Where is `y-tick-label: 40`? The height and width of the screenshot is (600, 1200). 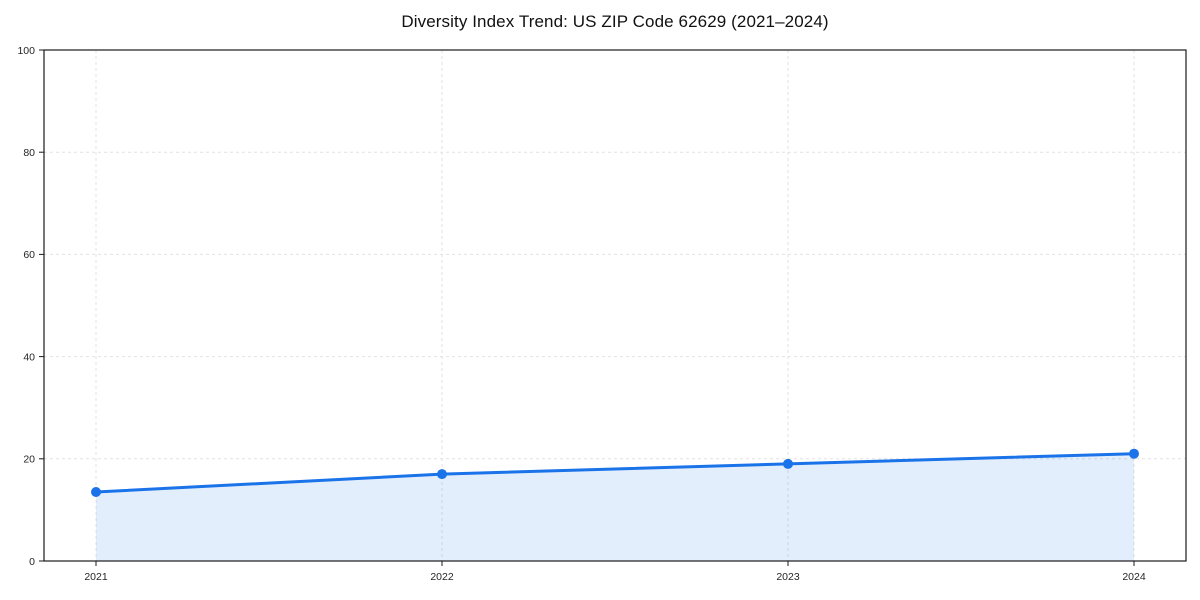
y-tick-label: 40 is located at coordinates (29, 357).